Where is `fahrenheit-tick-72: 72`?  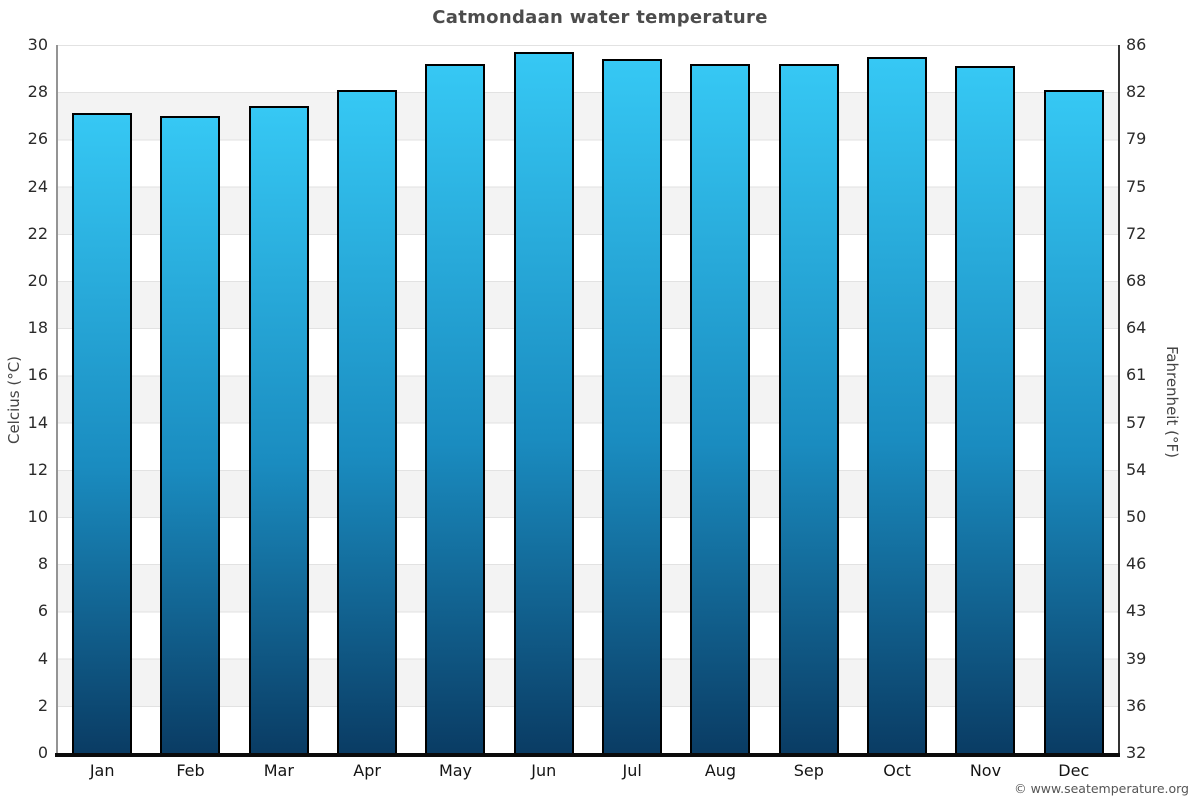
fahrenheit-tick-72: 72 is located at coordinates (1136, 233).